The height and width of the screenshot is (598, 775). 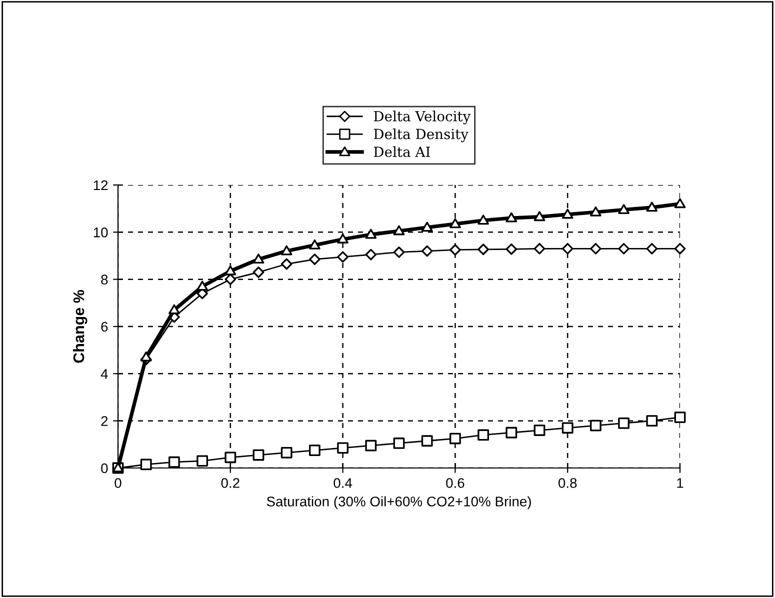 What do you see at coordinates (343, 483) in the screenshot?
I see `x-tick-label: 0.4` at bounding box center [343, 483].